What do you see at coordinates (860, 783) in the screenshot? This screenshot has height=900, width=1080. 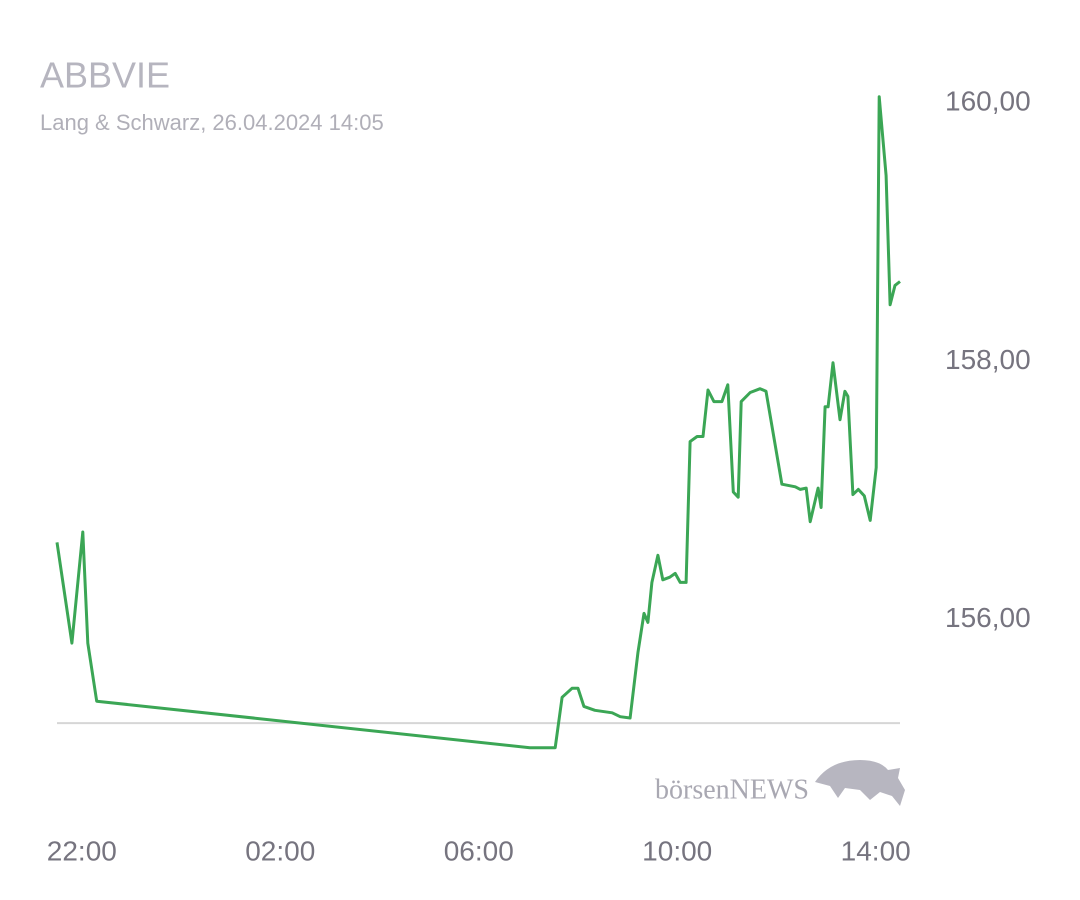 I see `watermark-bull` at bounding box center [860, 783].